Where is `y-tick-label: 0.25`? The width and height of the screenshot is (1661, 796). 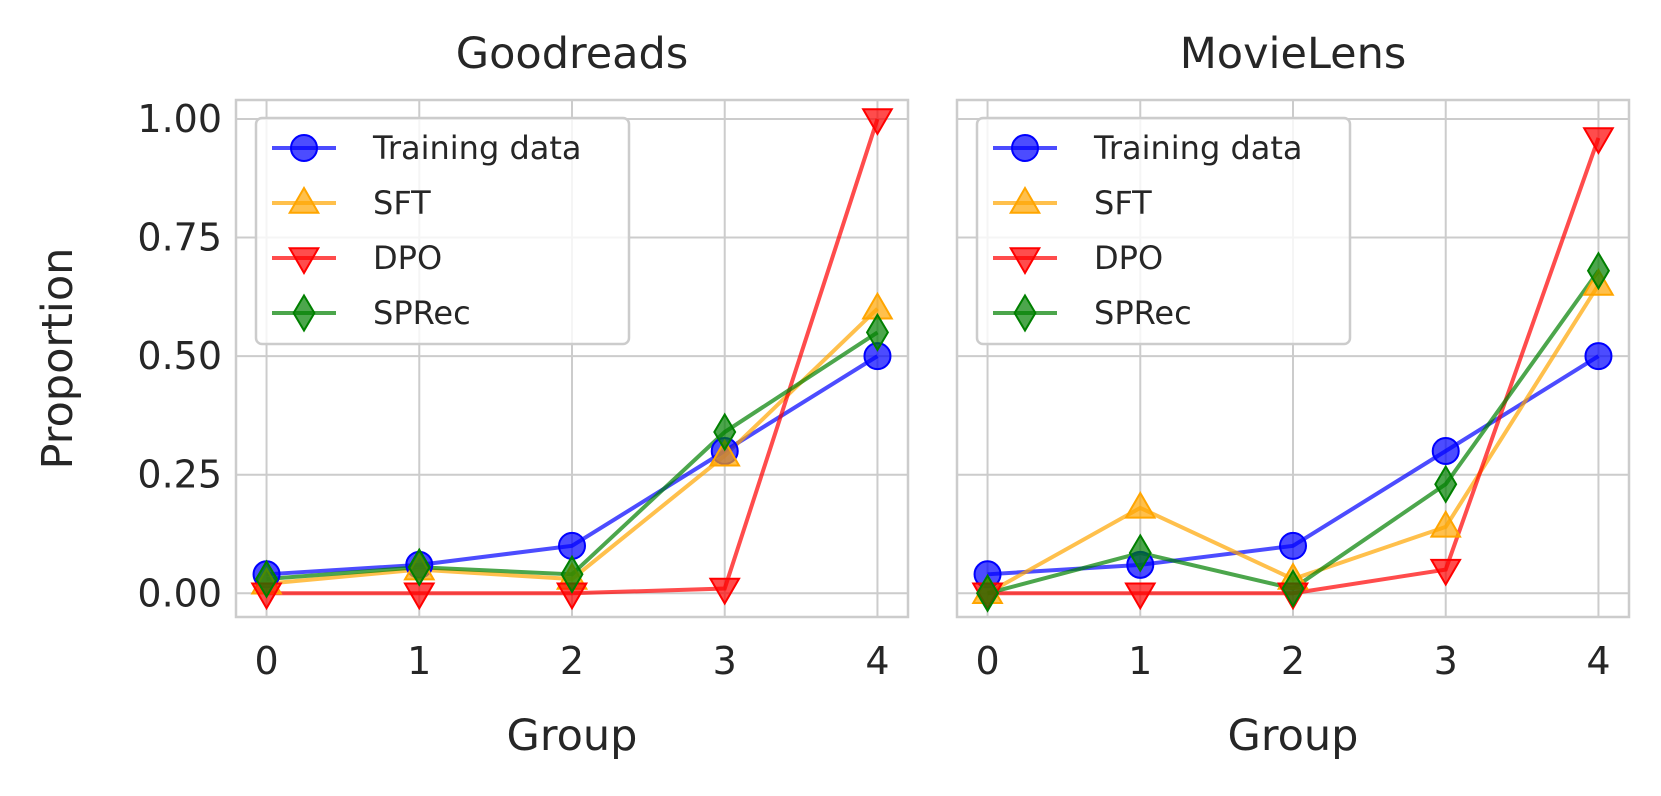 y-tick-label: 0.25 is located at coordinates (179, 475).